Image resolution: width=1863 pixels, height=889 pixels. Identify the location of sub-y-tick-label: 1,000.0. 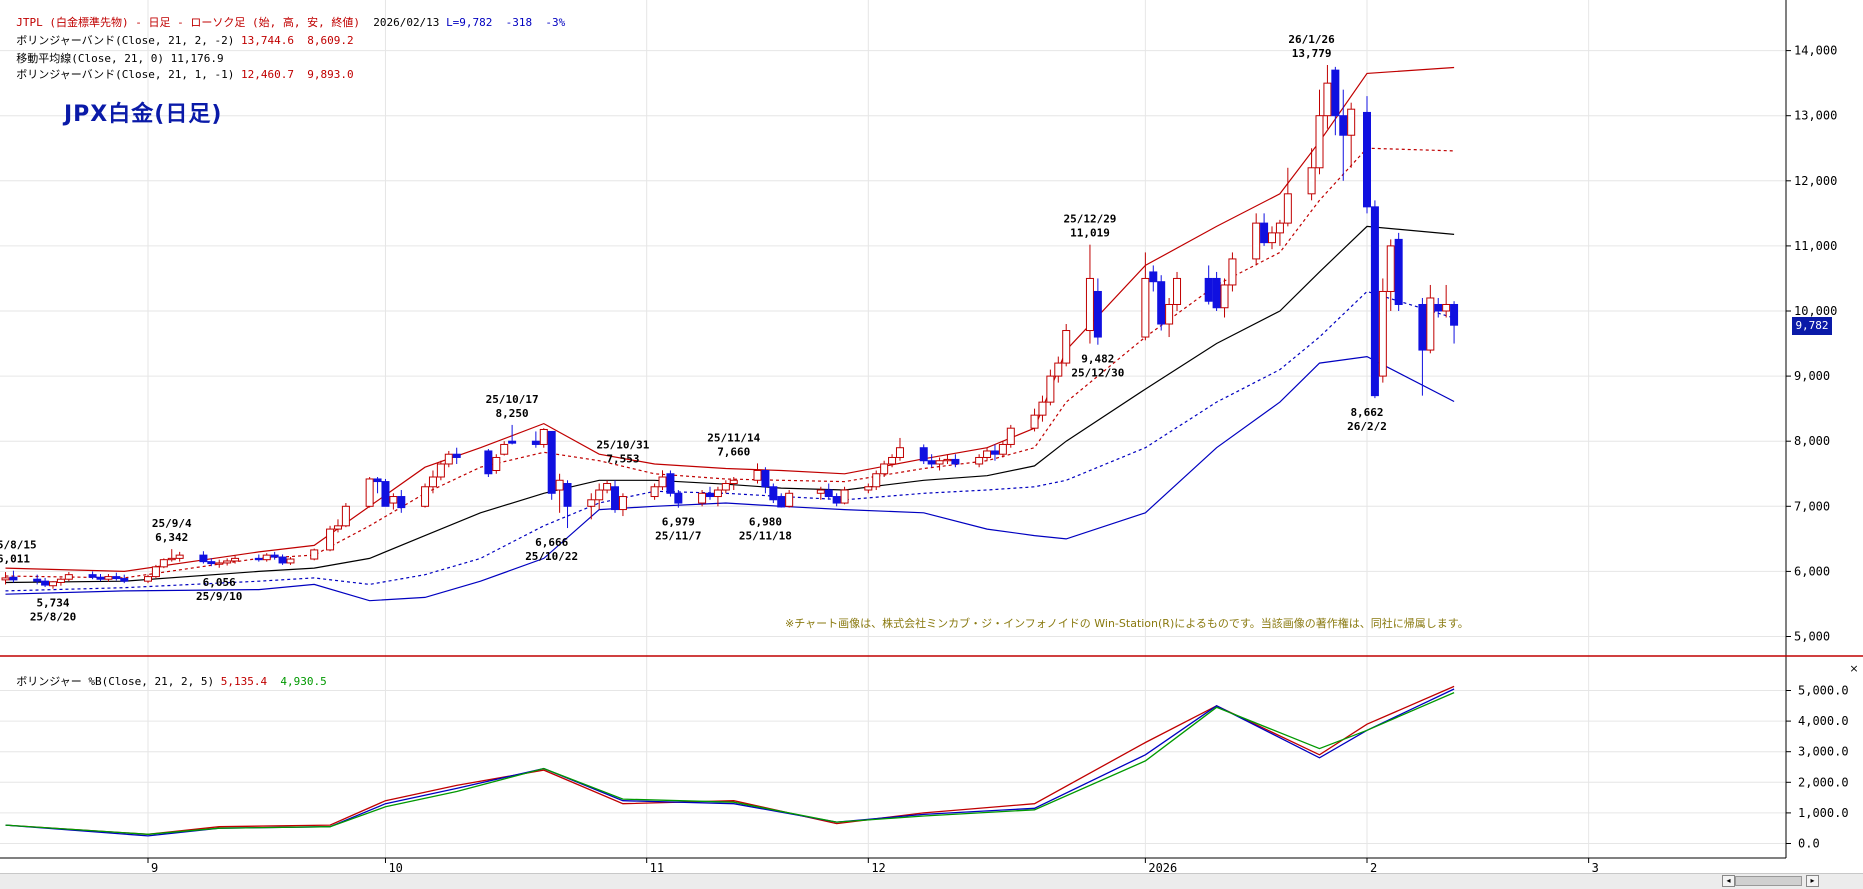
(1823, 813).